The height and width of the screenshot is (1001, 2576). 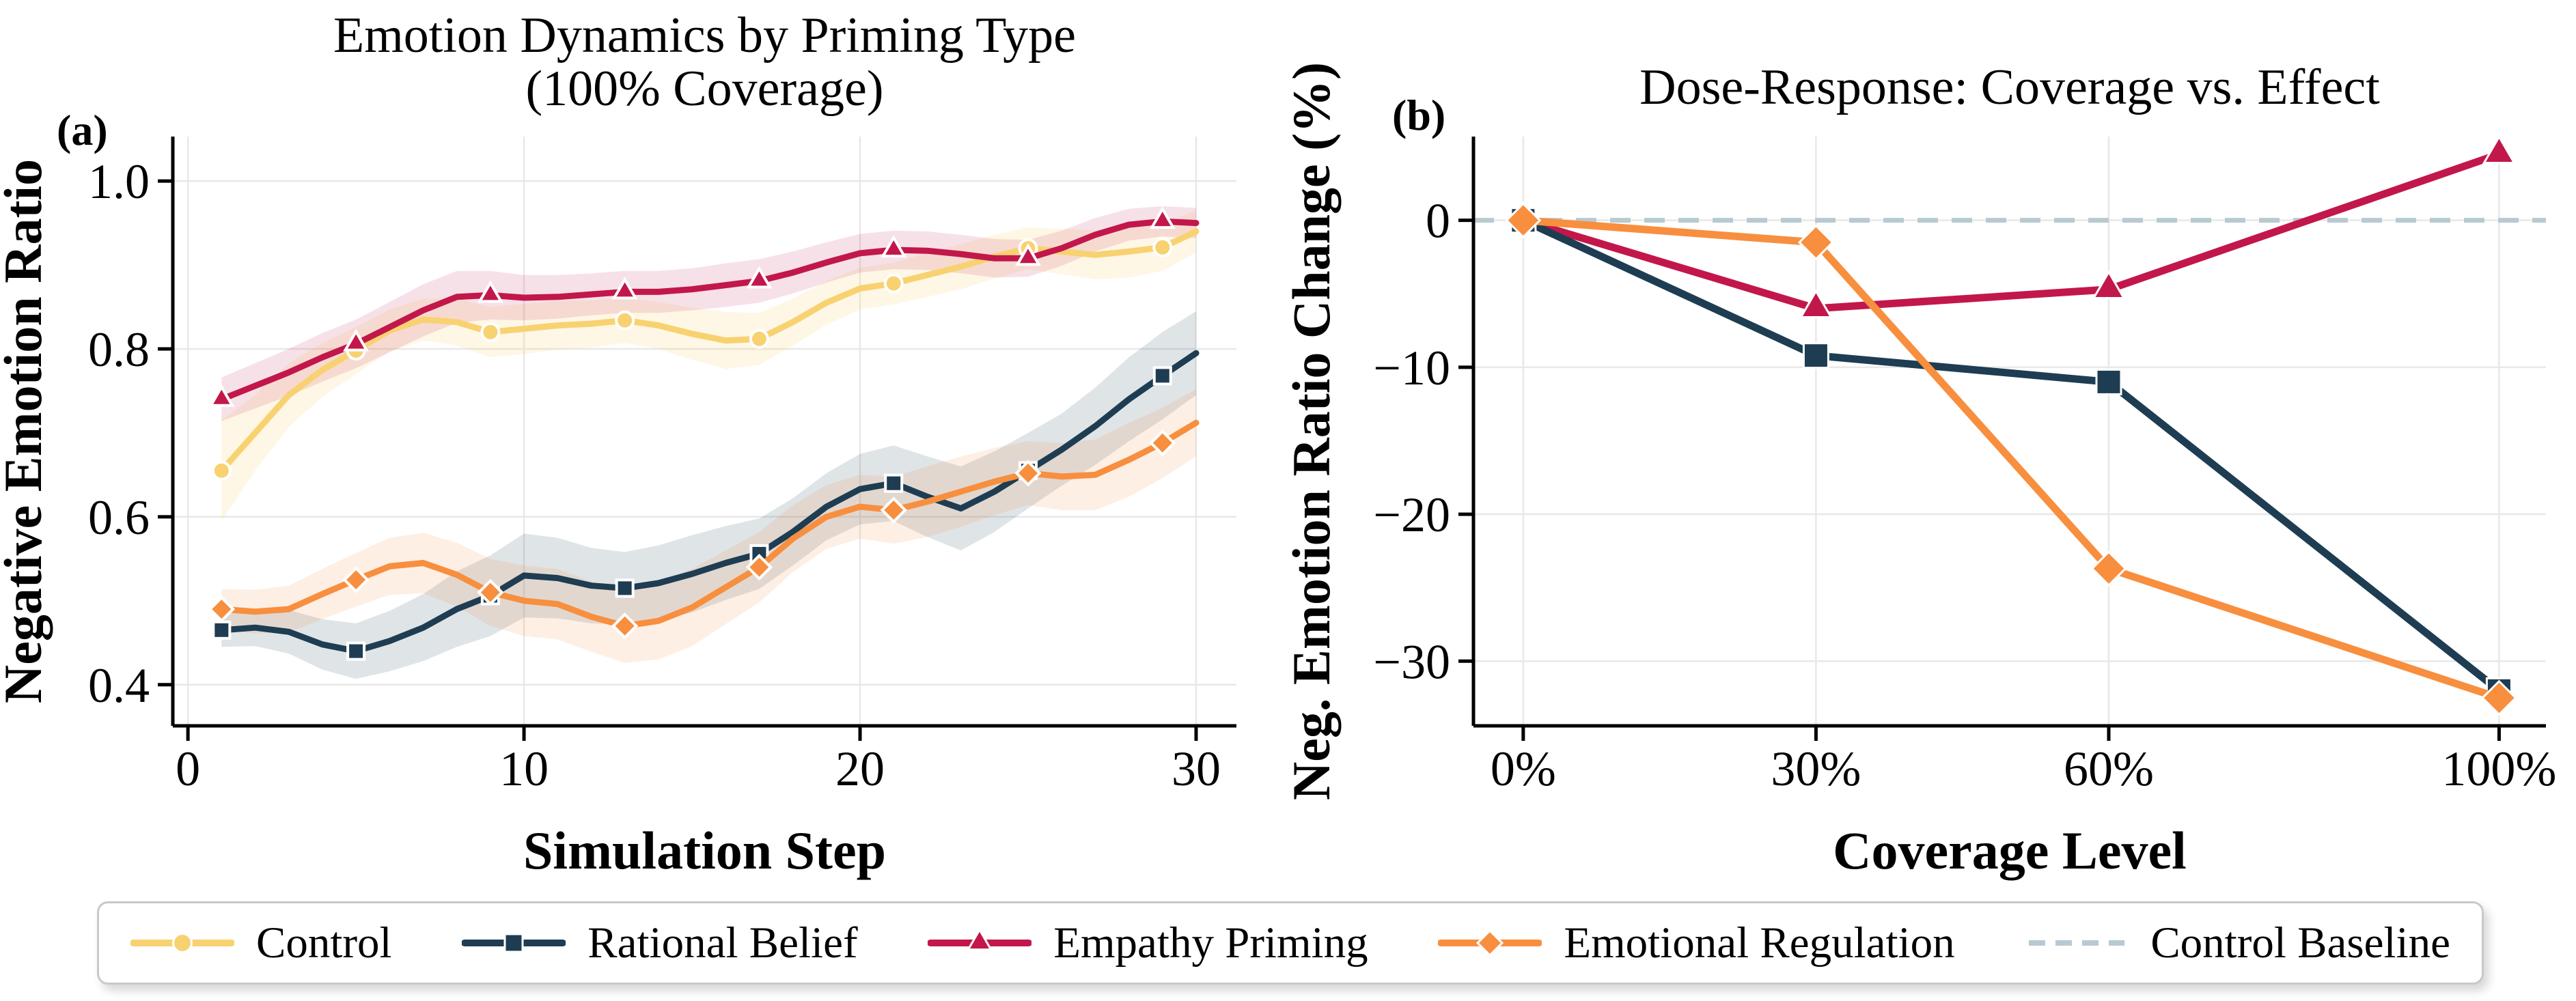 What do you see at coordinates (2109, 769) in the screenshot?
I see `x-tick-label: 60%` at bounding box center [2109, 769].